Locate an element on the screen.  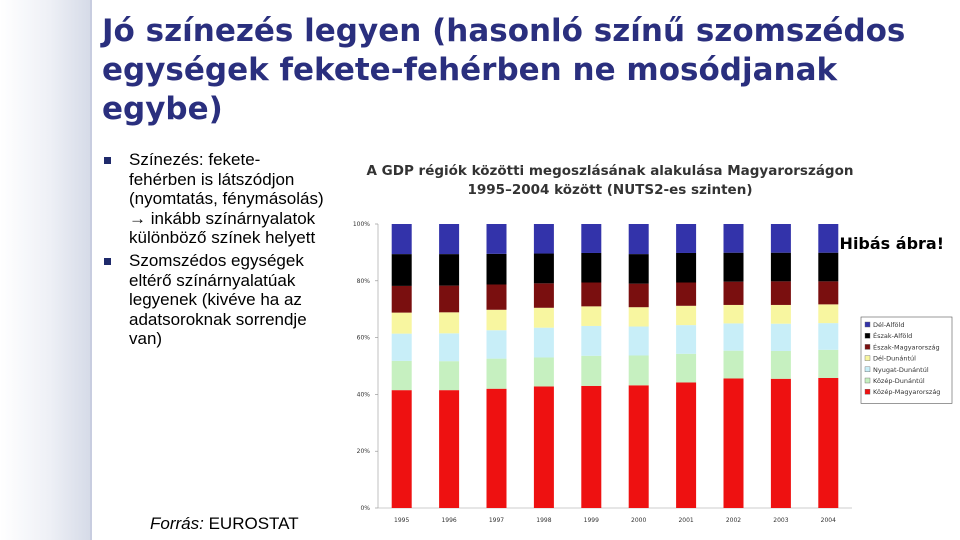
source-name: EUROSTAT is located at coordinates (253, 523).